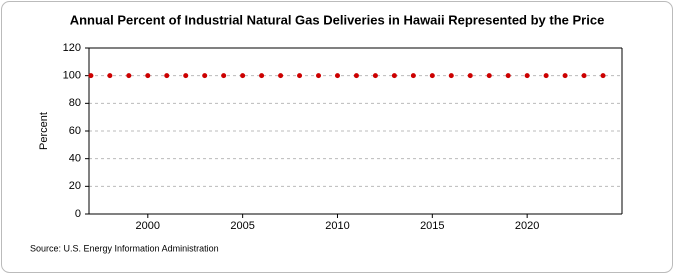 This screenshot has width=675, height=280. I want to click on x-tick-label: 2015, so click(432, 226).